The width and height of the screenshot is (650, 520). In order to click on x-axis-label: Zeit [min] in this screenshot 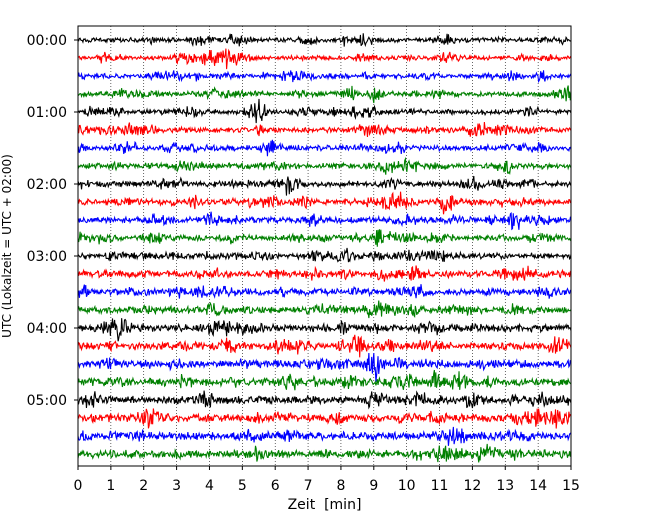, I will do `click(325, 505)`.